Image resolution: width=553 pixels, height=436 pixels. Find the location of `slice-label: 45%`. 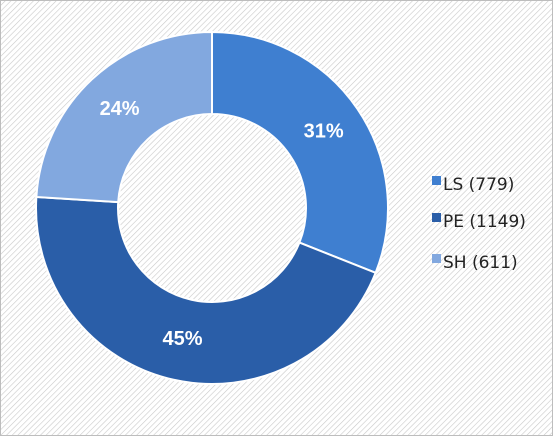

slice-label: 45% is located at coordinates (183, 339).